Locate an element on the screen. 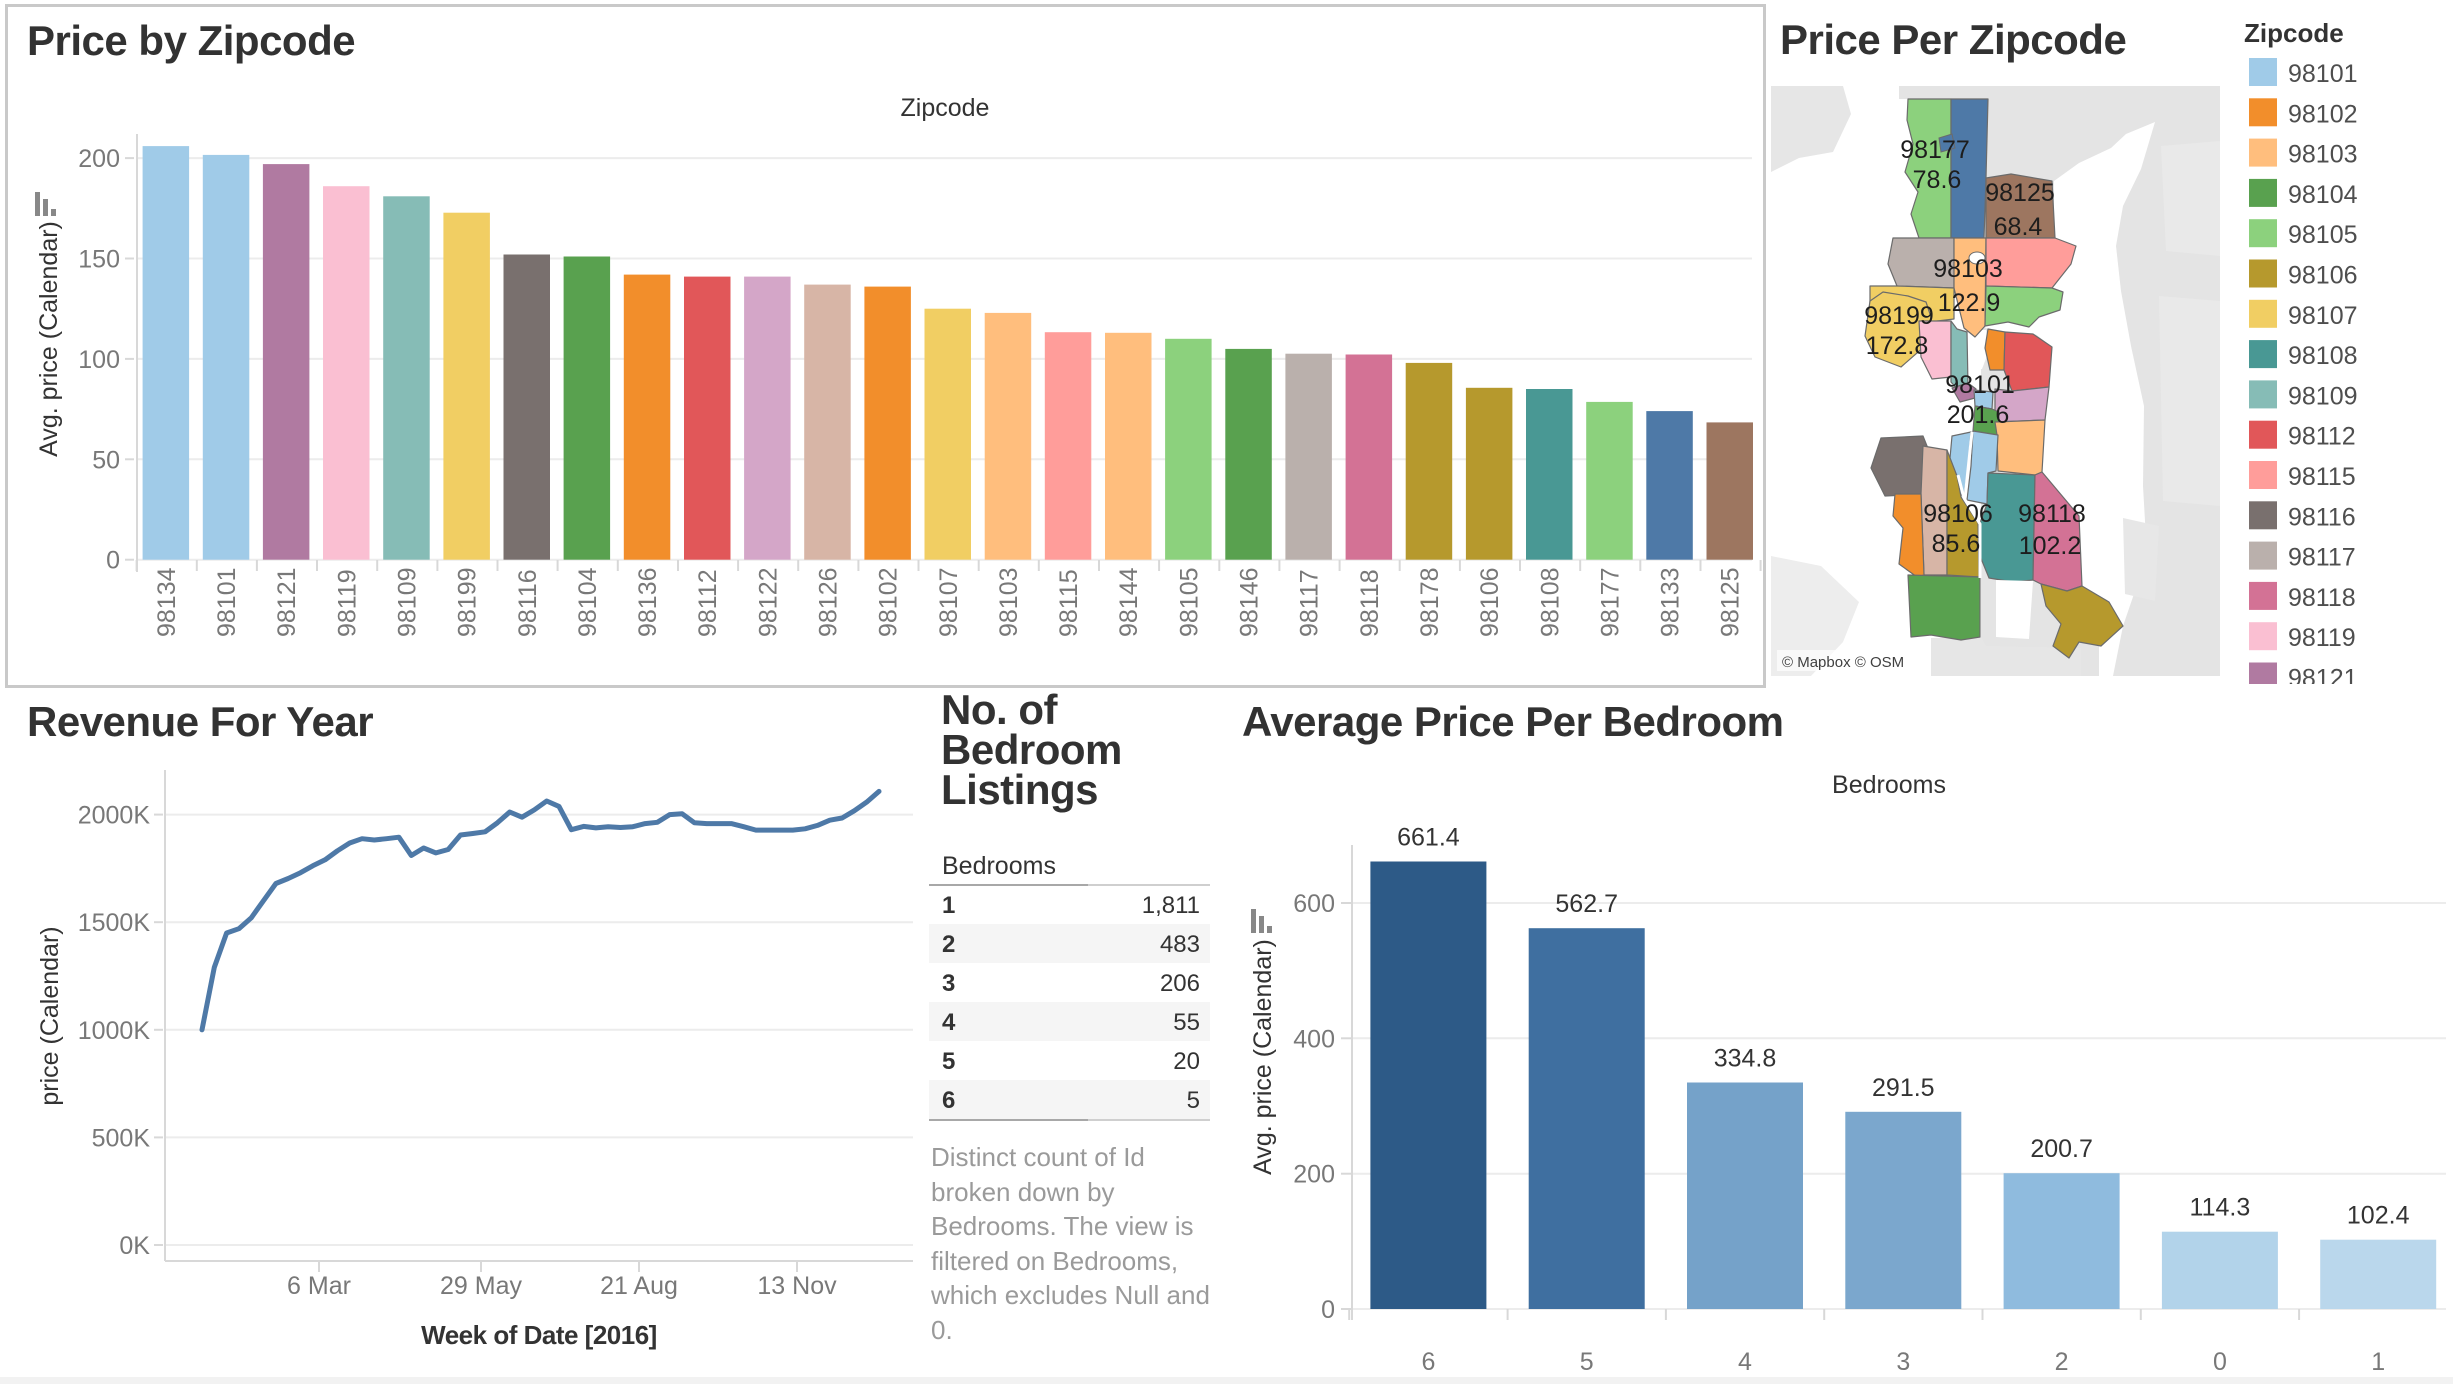 The image size is (2453, 1384). svg-text: 334.8 is located at coordinates (1745, 1059).